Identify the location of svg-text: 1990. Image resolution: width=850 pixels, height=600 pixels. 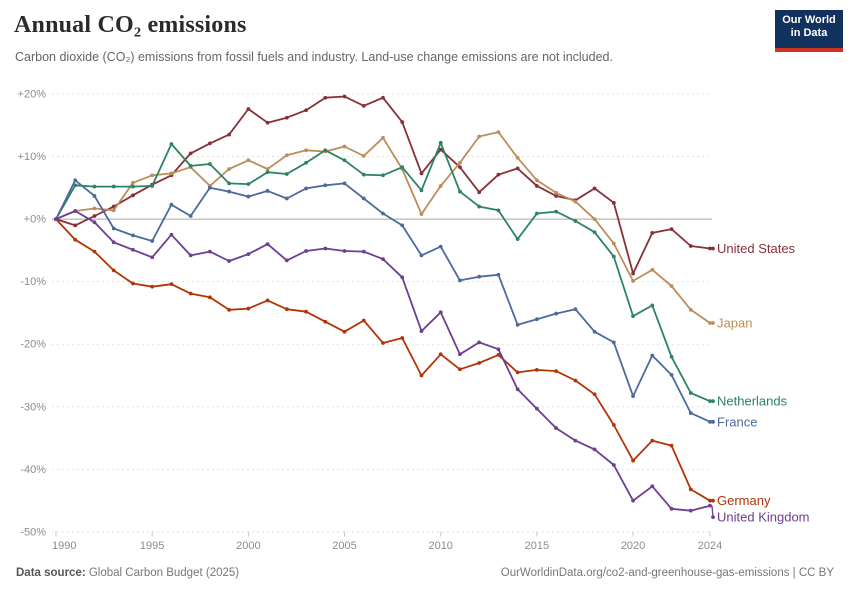
(64, 546).